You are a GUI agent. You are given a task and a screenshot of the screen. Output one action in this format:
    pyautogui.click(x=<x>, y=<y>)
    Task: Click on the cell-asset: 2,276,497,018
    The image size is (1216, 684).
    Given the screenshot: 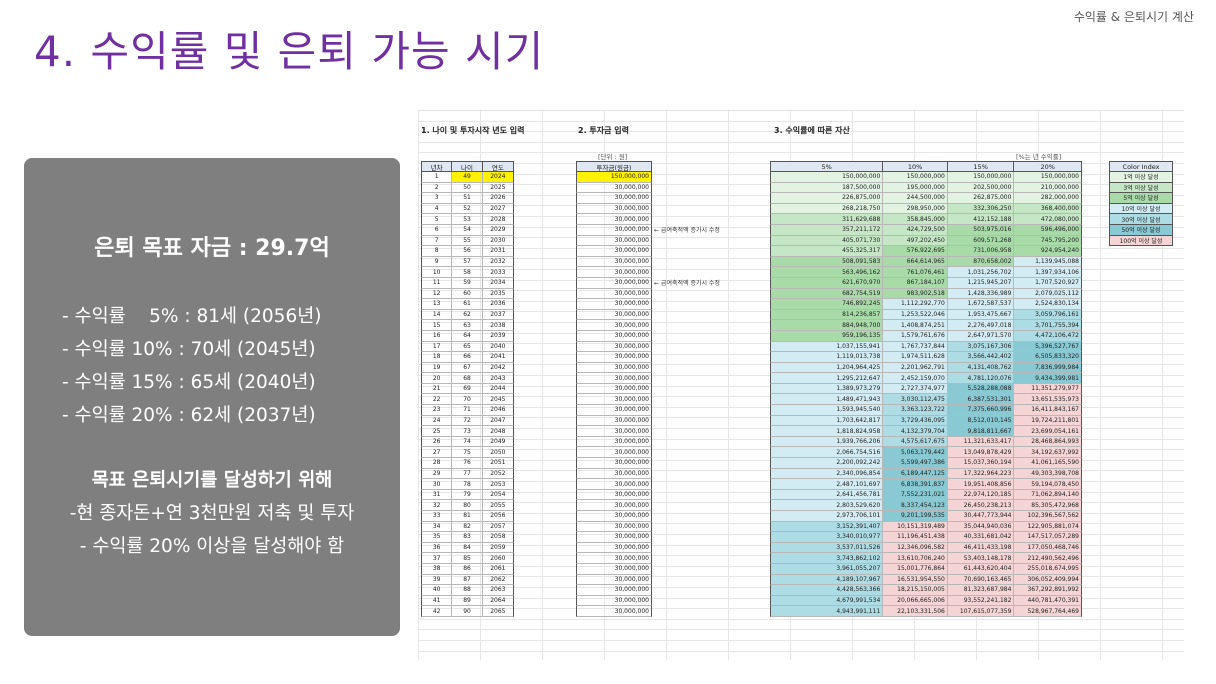 What is the action you would take?
    pyautogui.click(x=981, y=325)
    